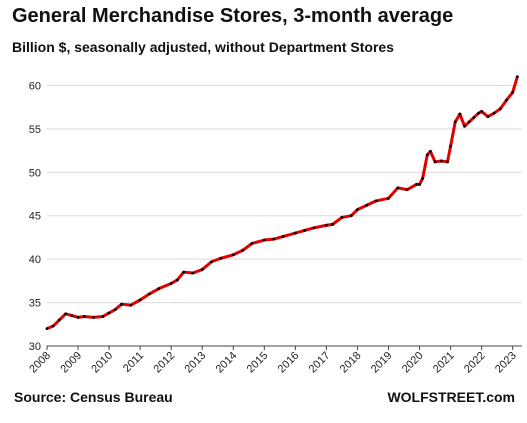 The width and height of the screenshot is (527, 423). I want to click on y-tick-label: 30, so click(35, 347).